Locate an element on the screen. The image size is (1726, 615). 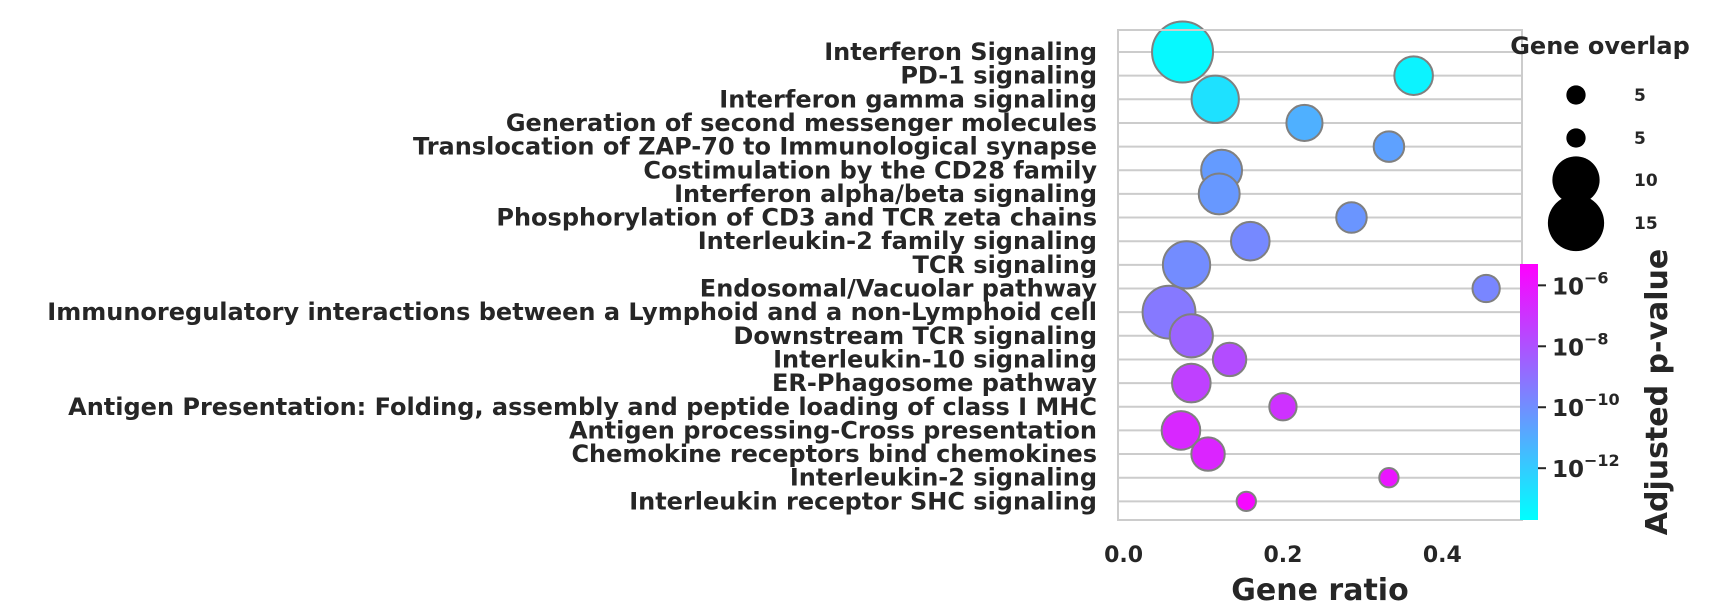
category-label: Downstream TCR signaling is located at coordinates (915, 336).